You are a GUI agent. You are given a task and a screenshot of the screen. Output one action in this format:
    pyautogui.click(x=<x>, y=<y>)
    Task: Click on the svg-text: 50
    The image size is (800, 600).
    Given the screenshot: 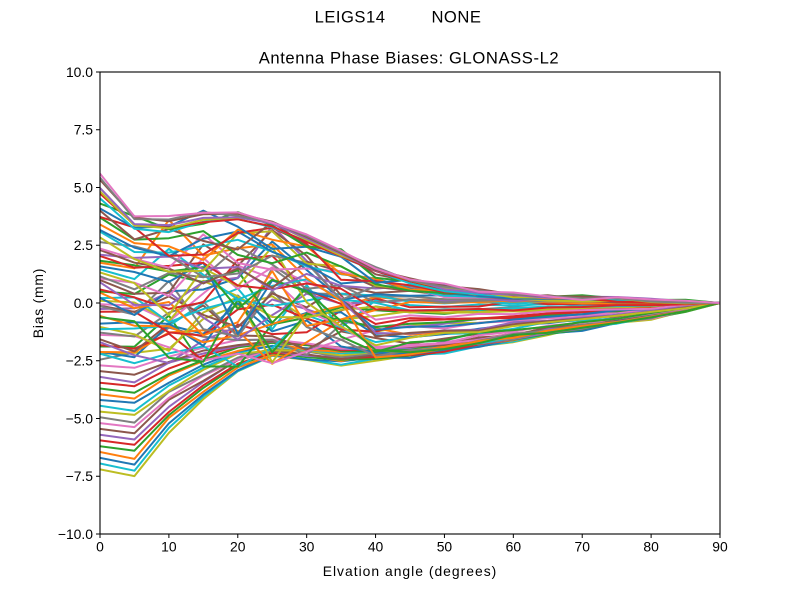 What is the action you would take?
    pyautogui.click(x=445, y=547)
    